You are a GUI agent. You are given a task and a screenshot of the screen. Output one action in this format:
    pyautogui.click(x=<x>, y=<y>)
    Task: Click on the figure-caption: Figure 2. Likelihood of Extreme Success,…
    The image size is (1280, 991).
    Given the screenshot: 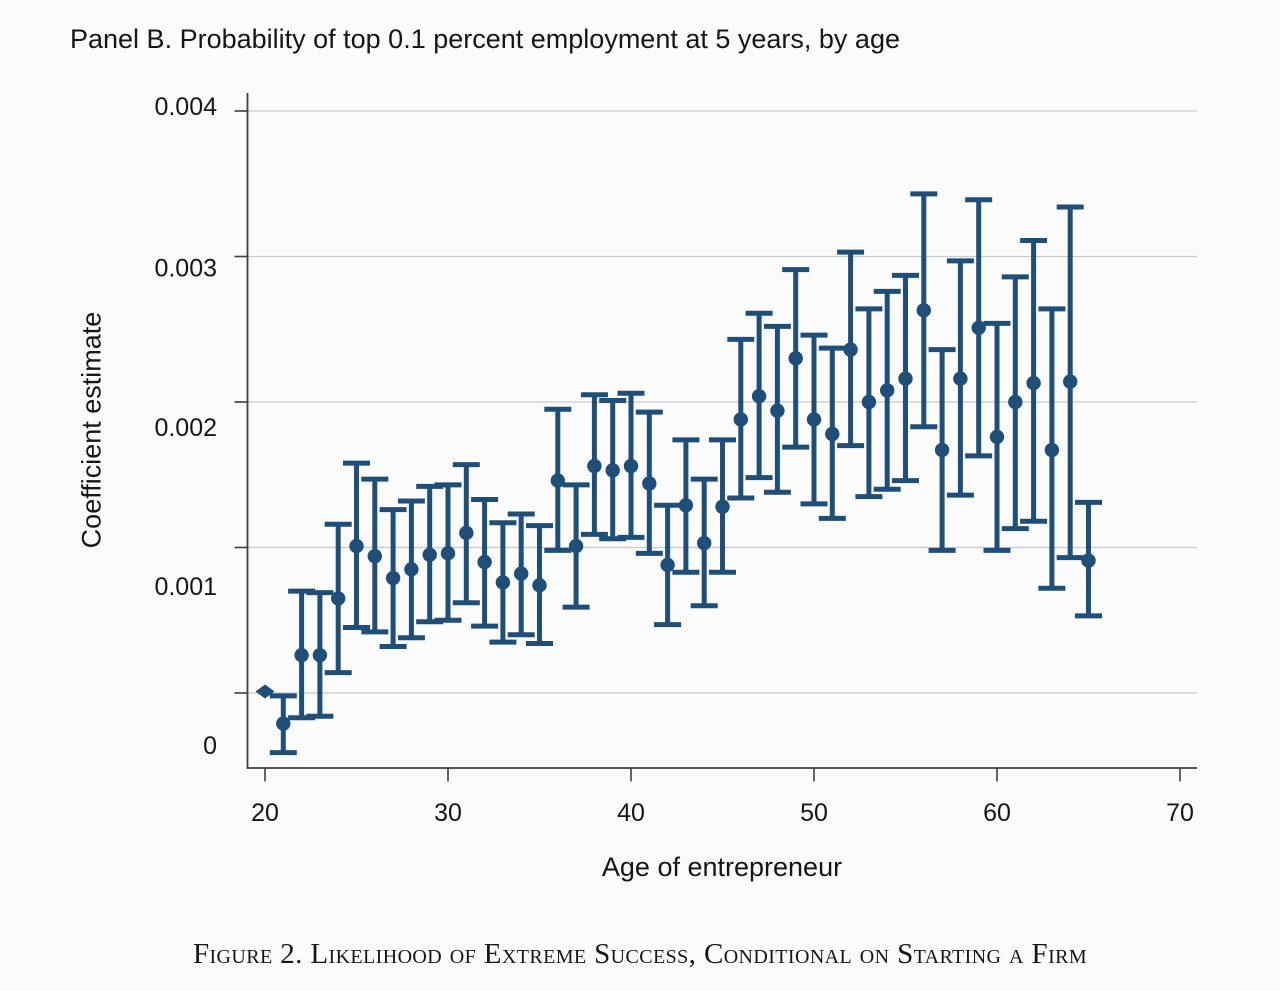 What is the action you would take?
    pyautogui.click(x=640, y=954)
    